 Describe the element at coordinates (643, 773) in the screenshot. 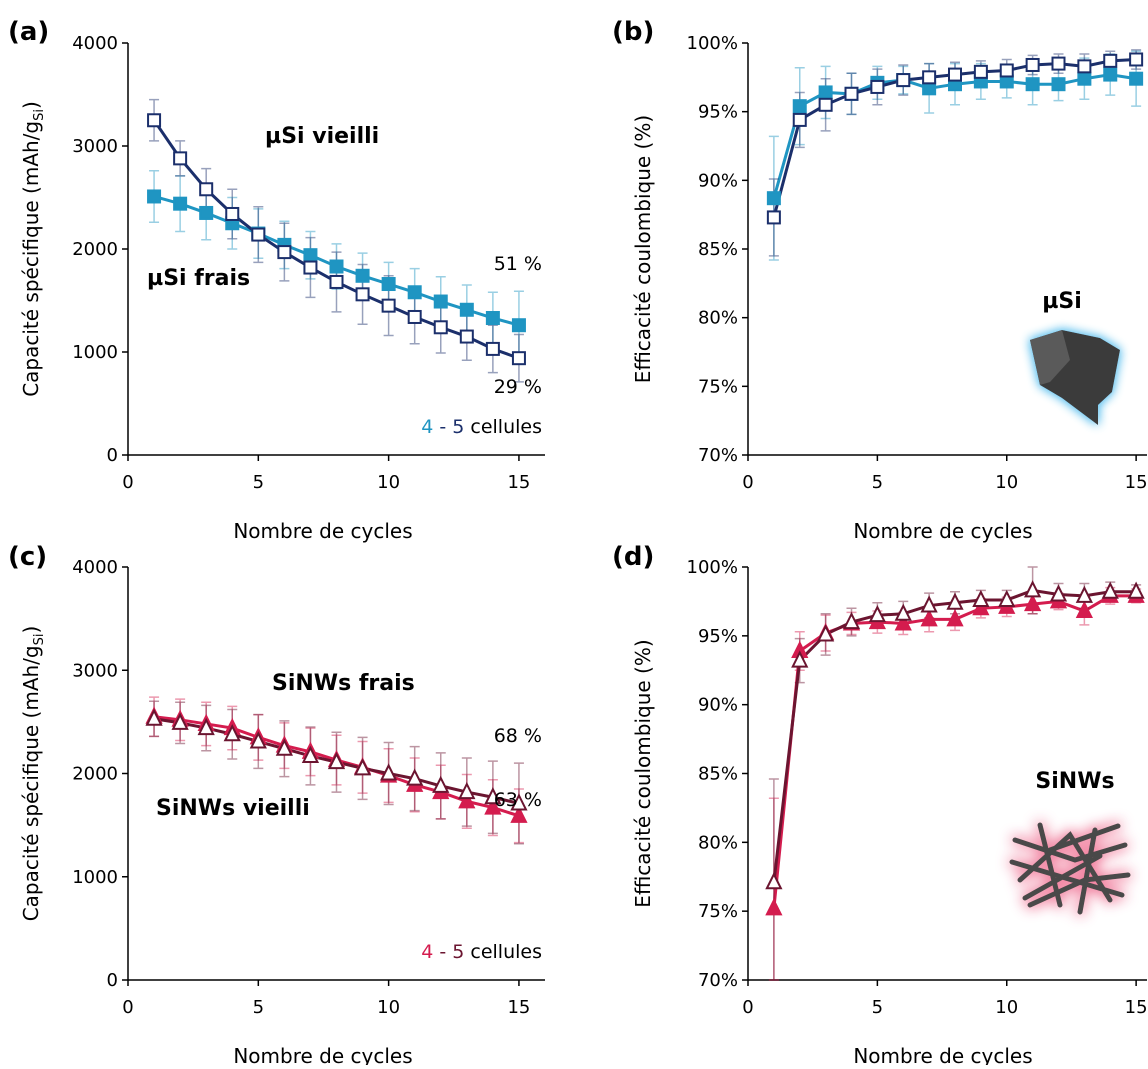

I see `y-axis-title-part: Efficacité coulombique (%)` at that location.